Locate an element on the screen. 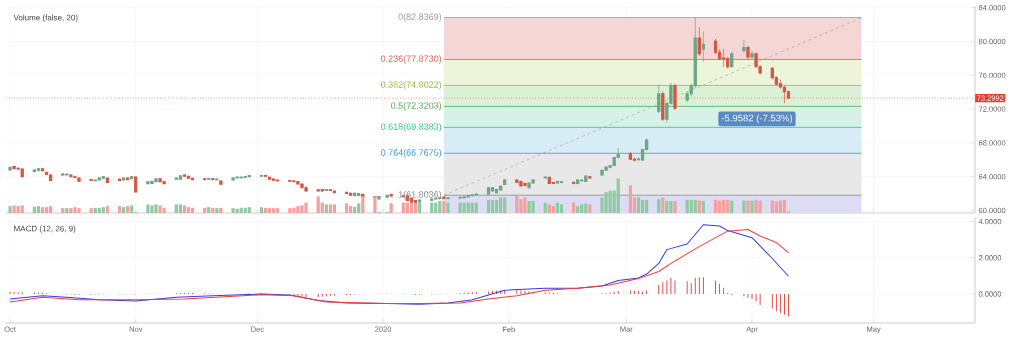  chart-title: Volume (false, 20) is located at coordinates (45, 18).